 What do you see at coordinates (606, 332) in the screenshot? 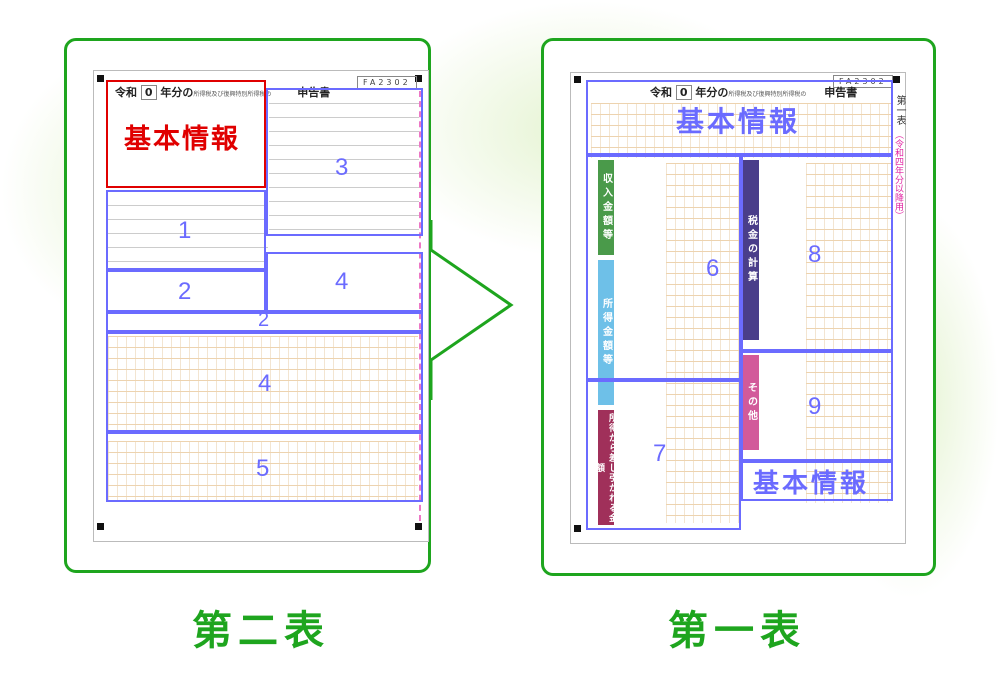
I see `label-income-amount: 所得金額等` at bounding box center [606, 332].